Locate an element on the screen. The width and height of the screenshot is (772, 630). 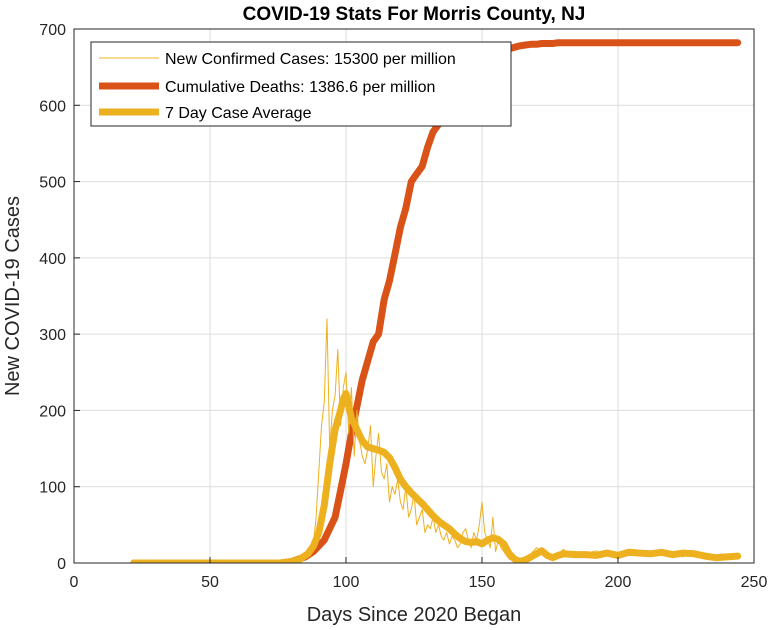
y-tick-label: 100 is located at coordinates (52, 488).